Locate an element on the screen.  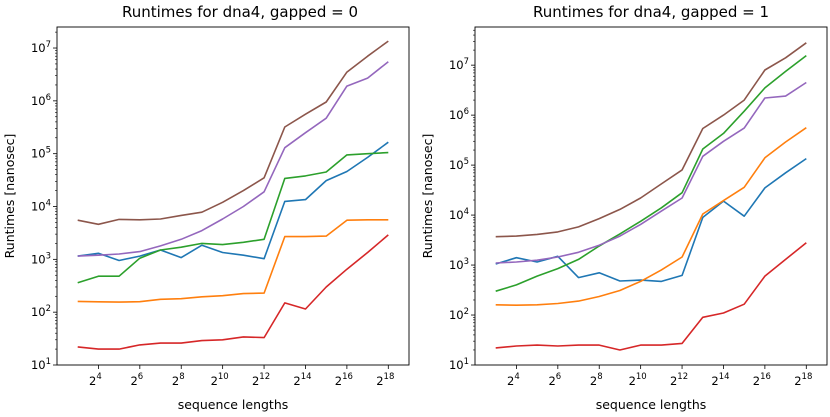
chart-title: Runtimes for dna4, gapped = 0 is located at coordinates (240, 12).